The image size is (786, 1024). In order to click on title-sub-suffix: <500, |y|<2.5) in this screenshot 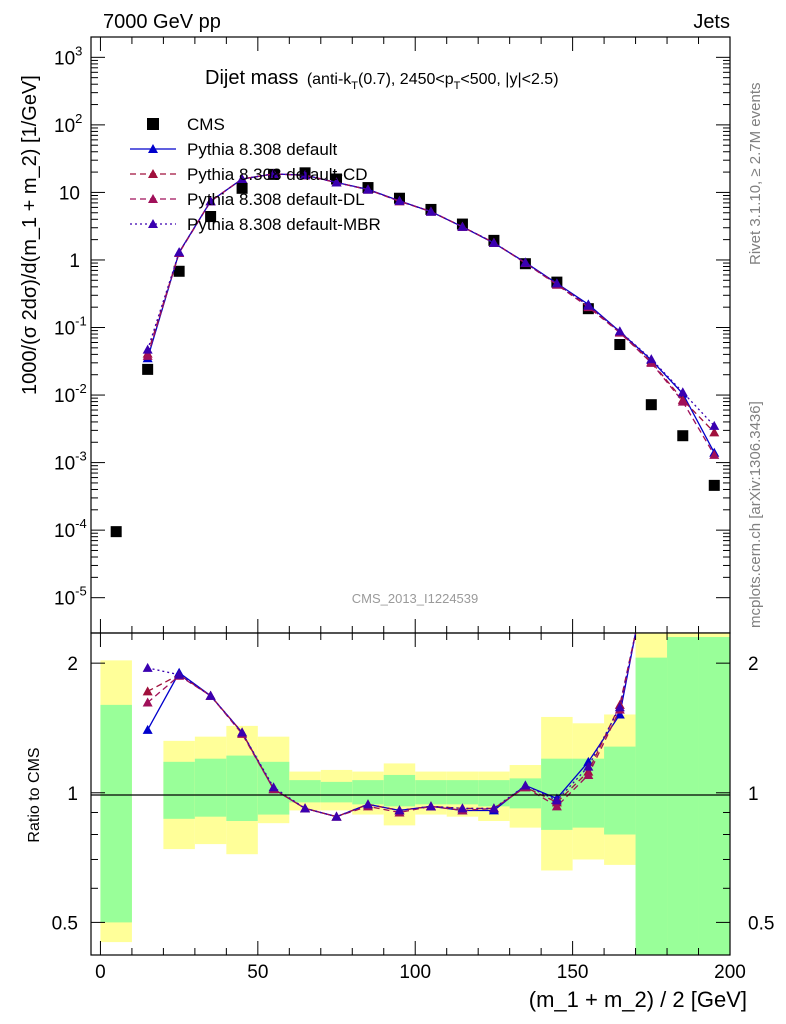, I will do `click(509, 79)`.